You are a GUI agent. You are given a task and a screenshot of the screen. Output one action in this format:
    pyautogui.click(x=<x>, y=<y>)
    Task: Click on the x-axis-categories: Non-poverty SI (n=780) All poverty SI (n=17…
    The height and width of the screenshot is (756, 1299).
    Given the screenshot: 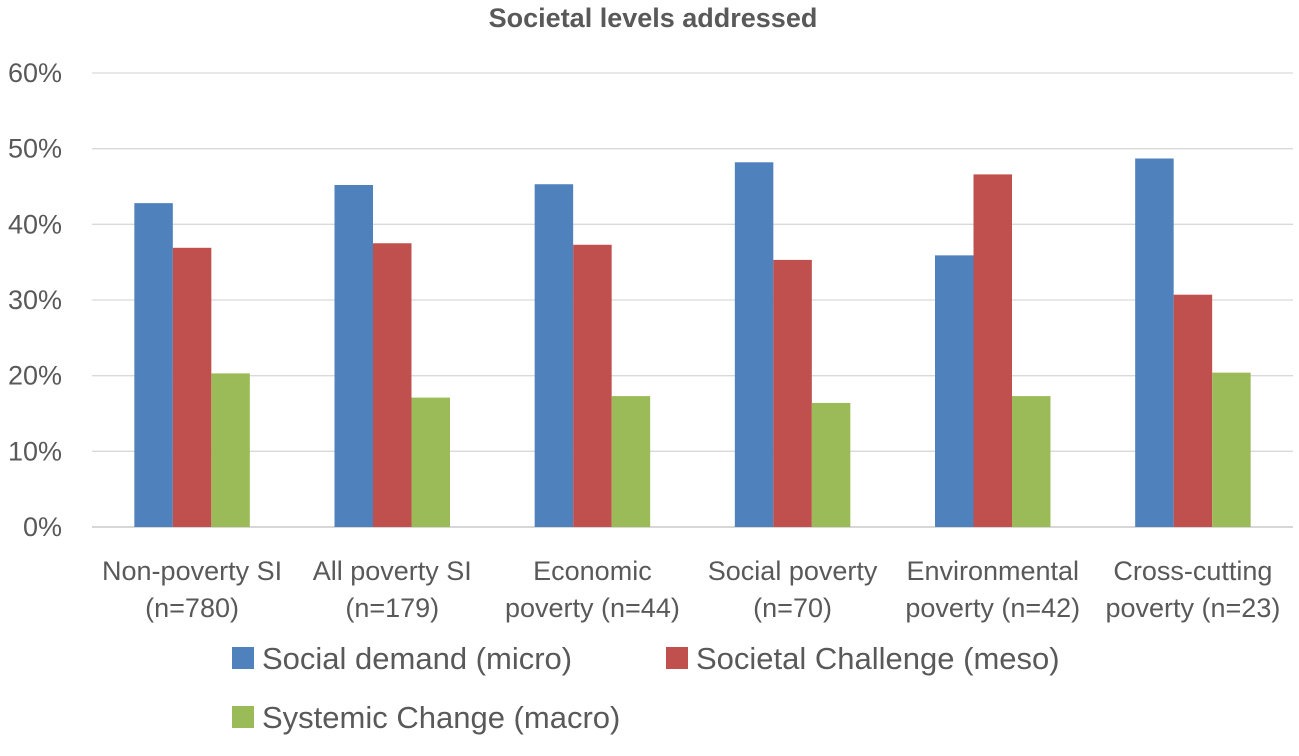 What is the action you would take?
    pyautogui.click(x=691, y=589)
    